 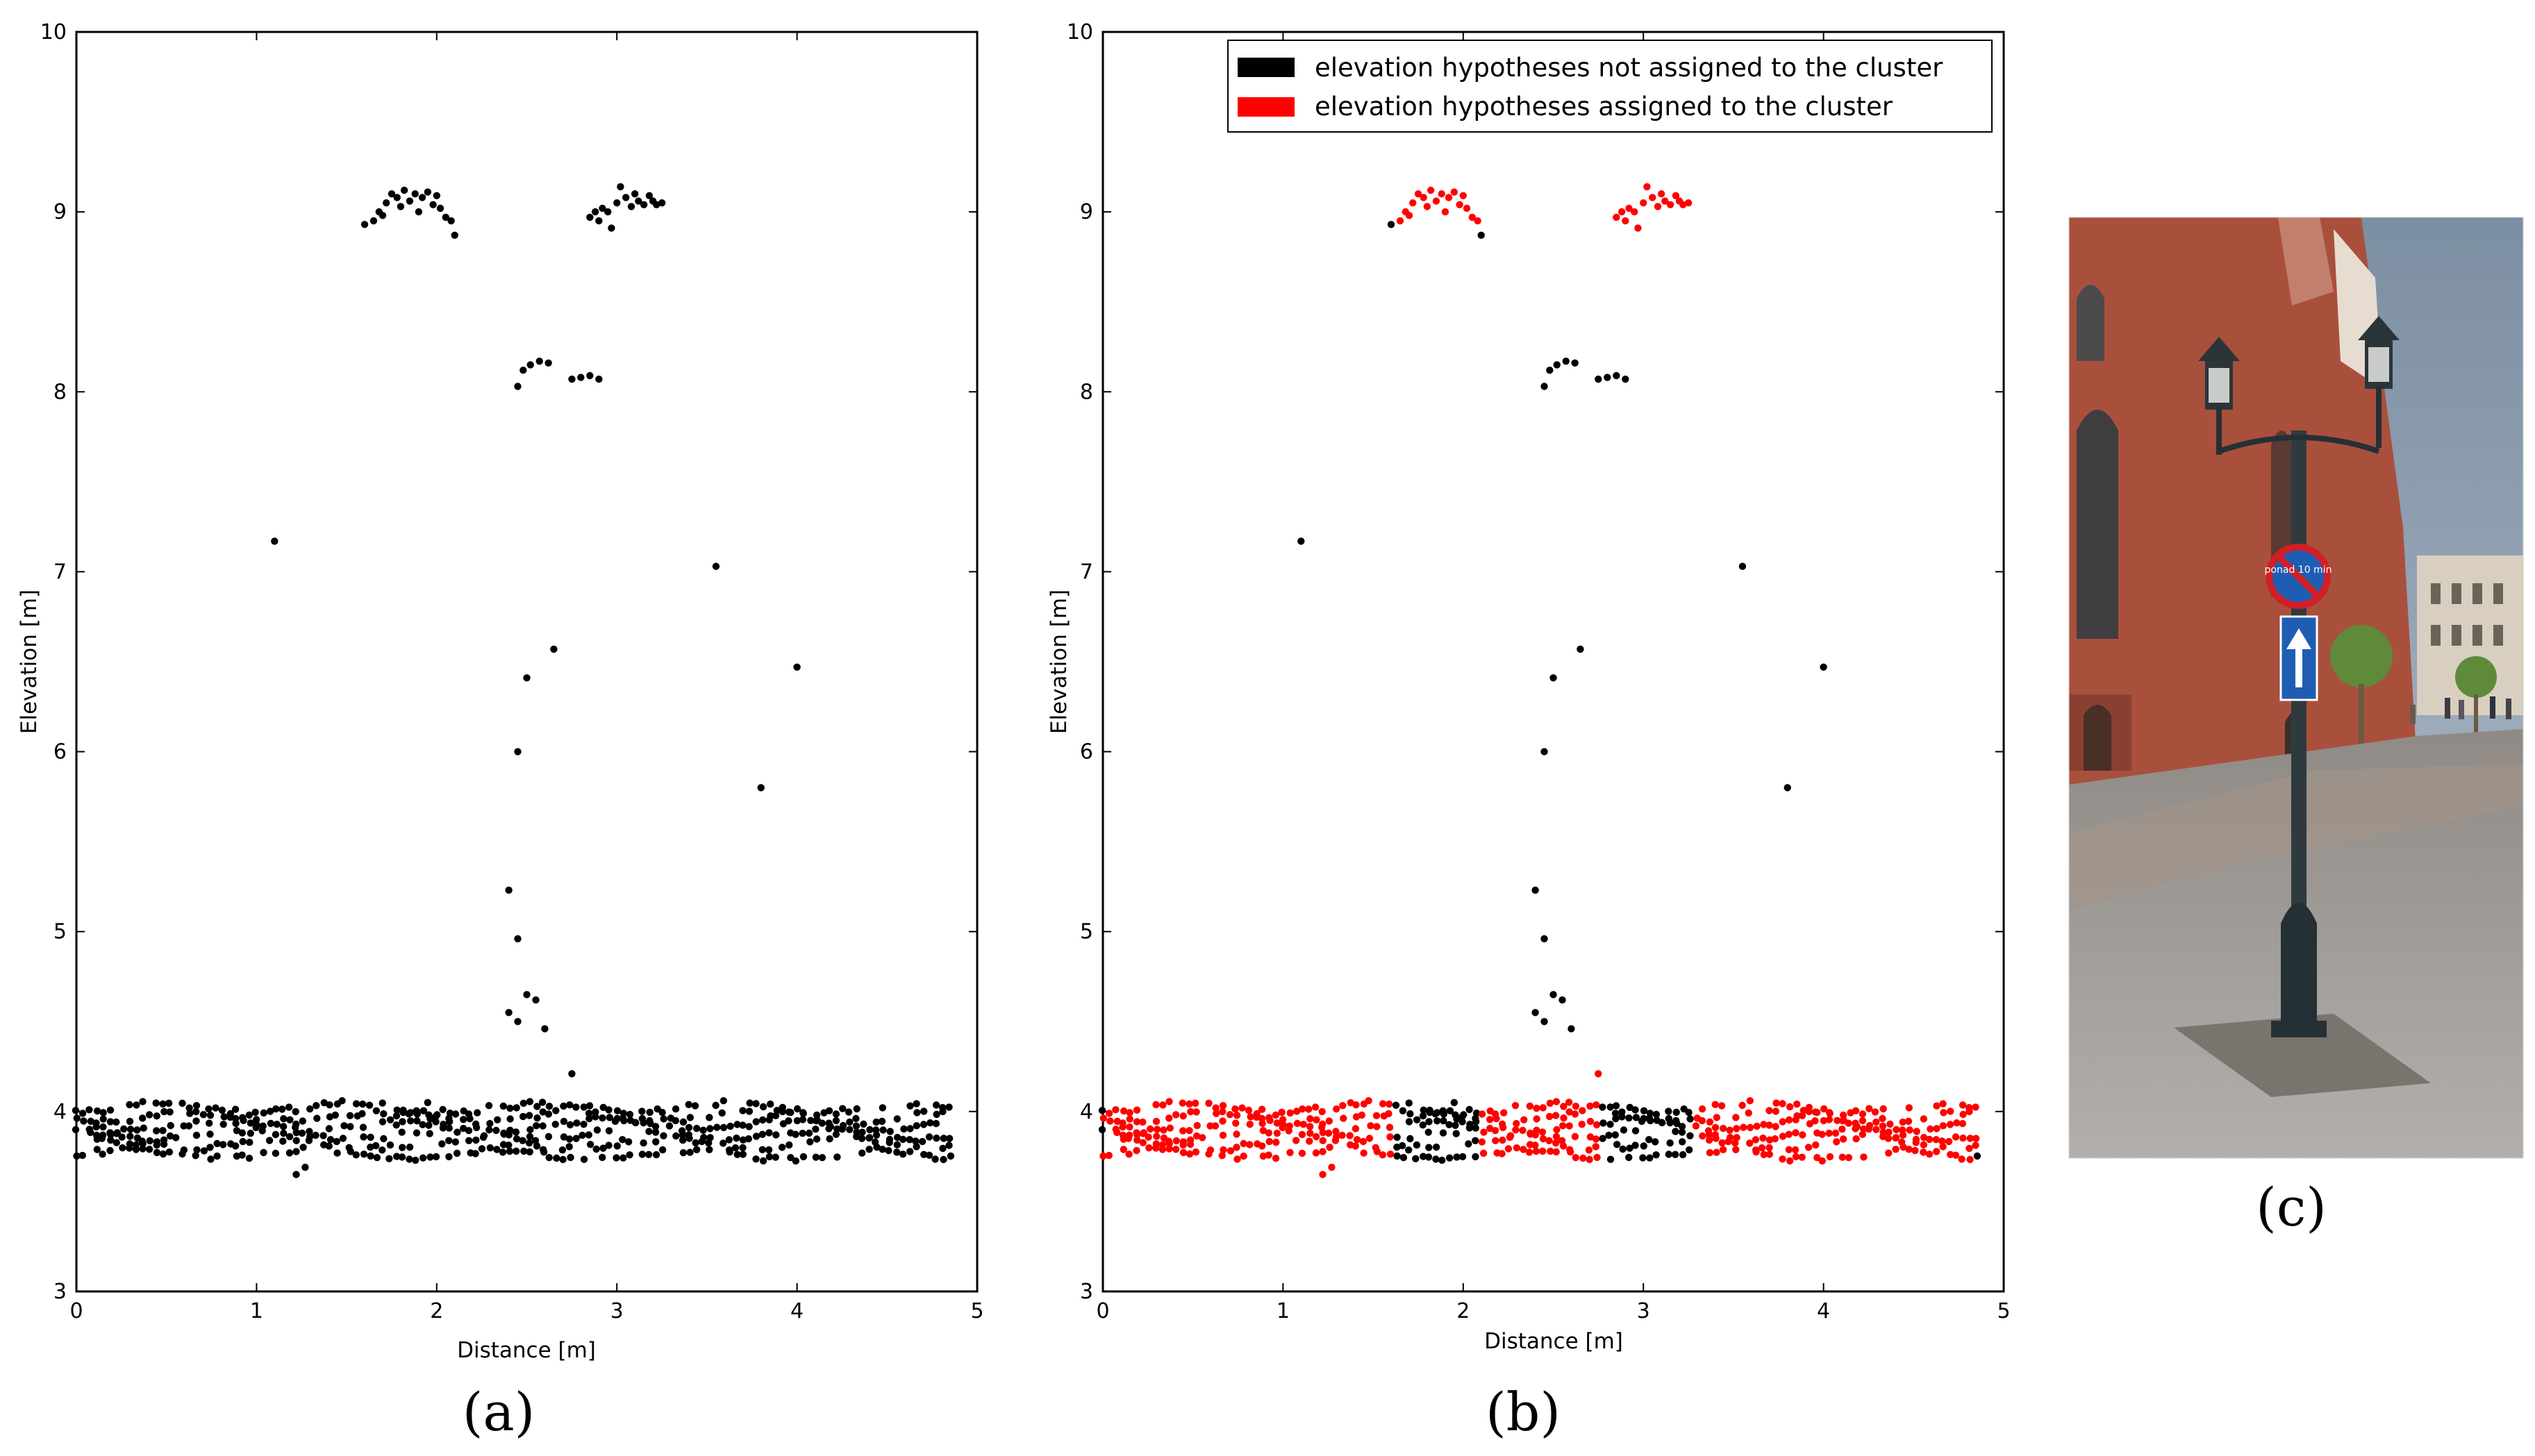 What do you see at coordinates (1086, 1112) in the screenshot?
I see `y-tick-label: 4` at bounding box center [1086, 1112].